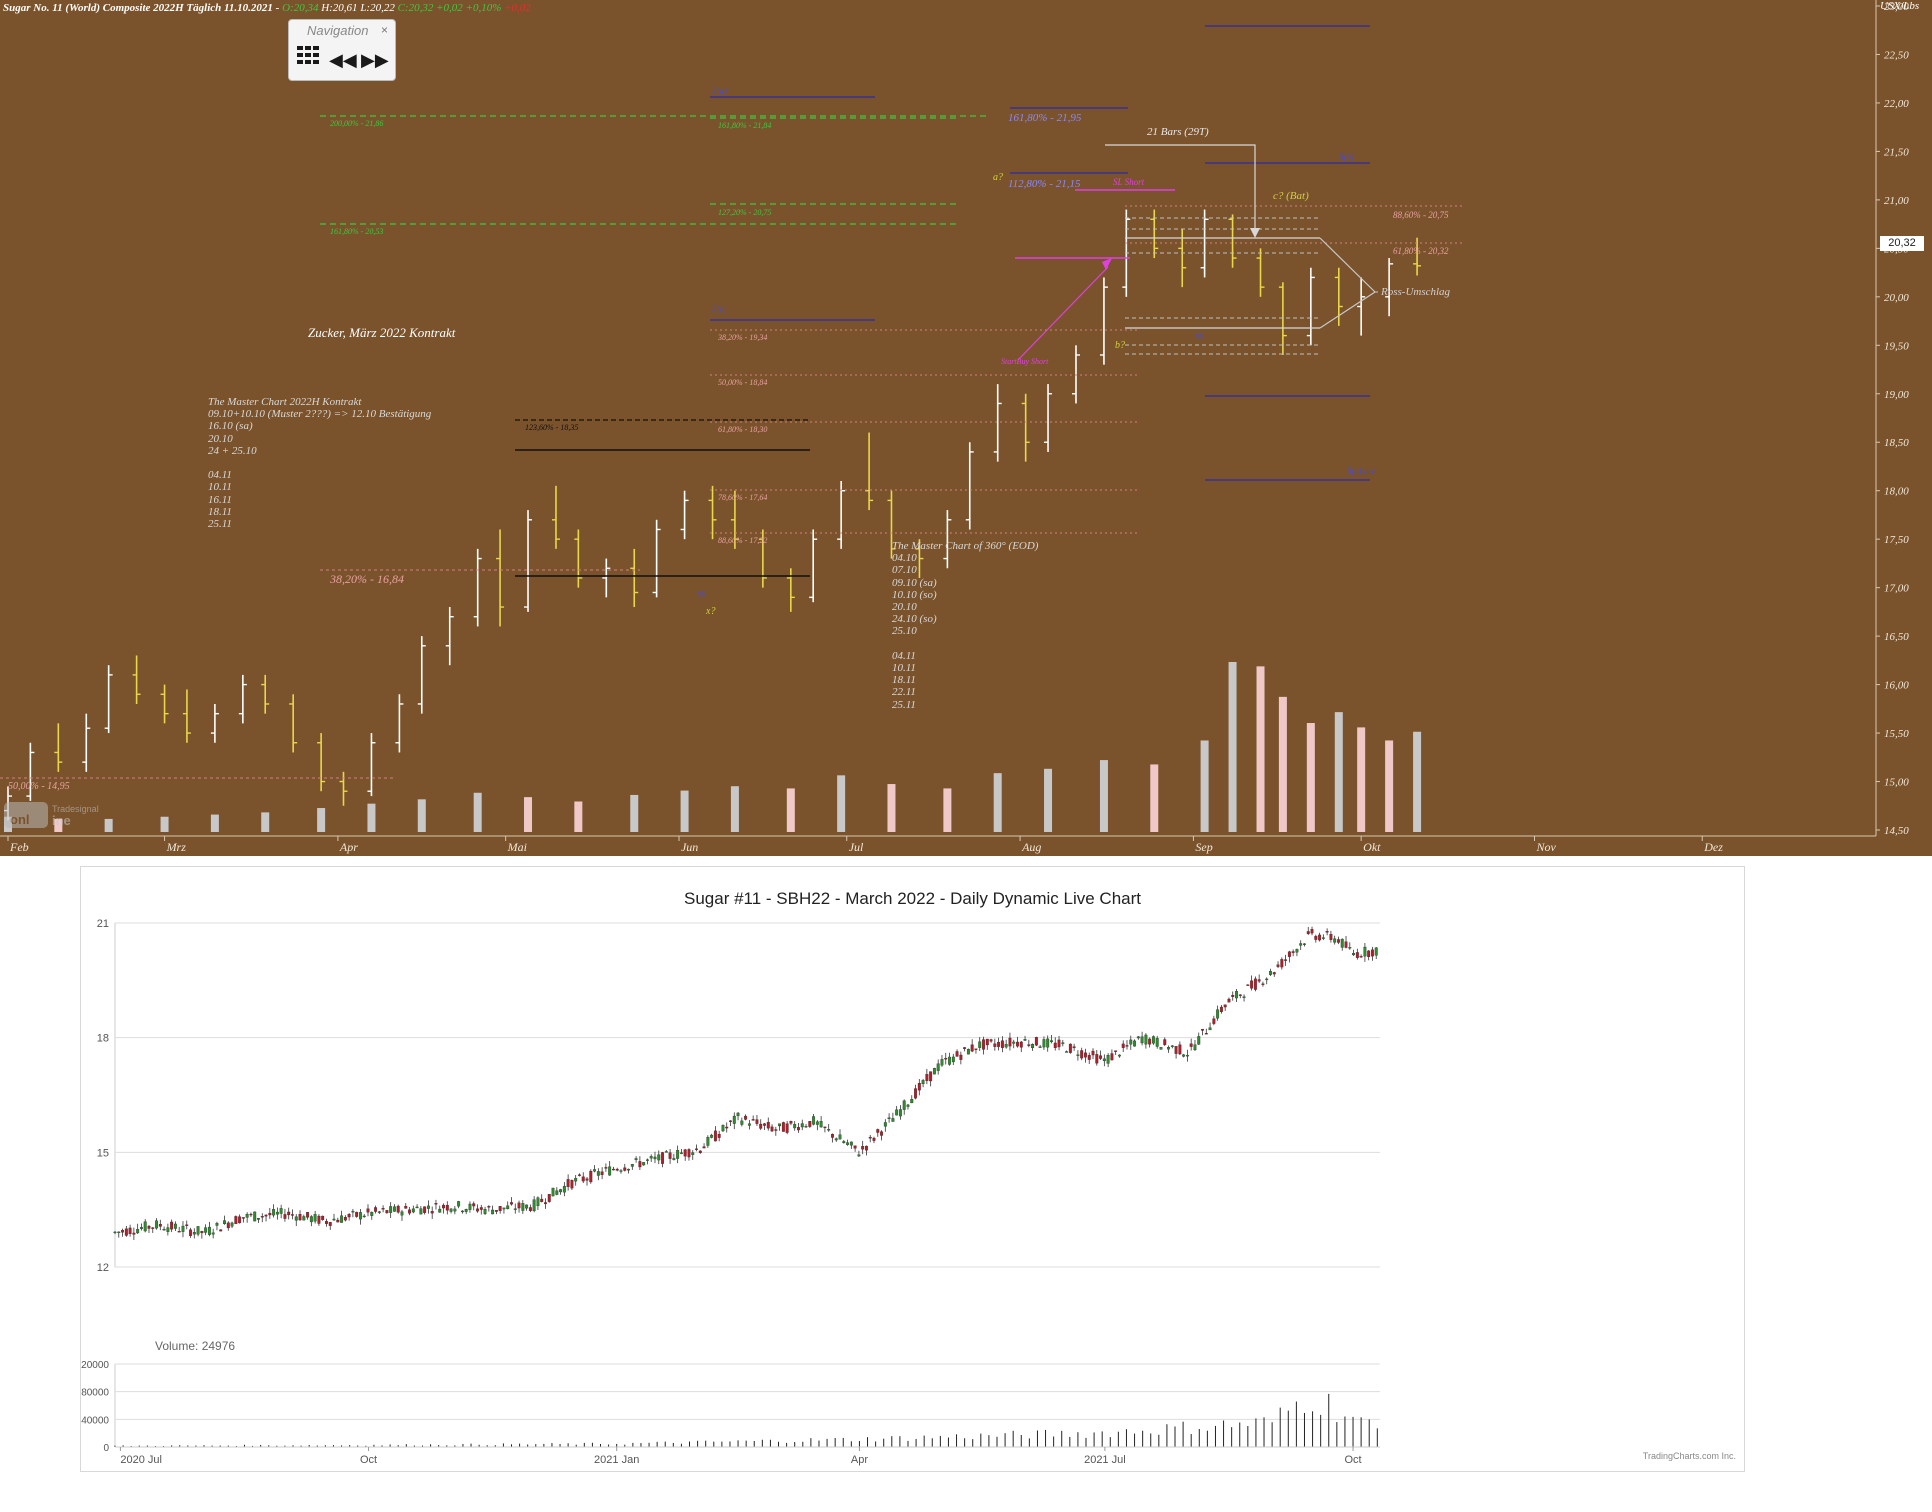 This screenshot has width=1932, height=1512. What do you see at coordinates (343, 60) in the screenshot?
I see `rewind-icon: ◀◀` at bounding box center [343, 60].